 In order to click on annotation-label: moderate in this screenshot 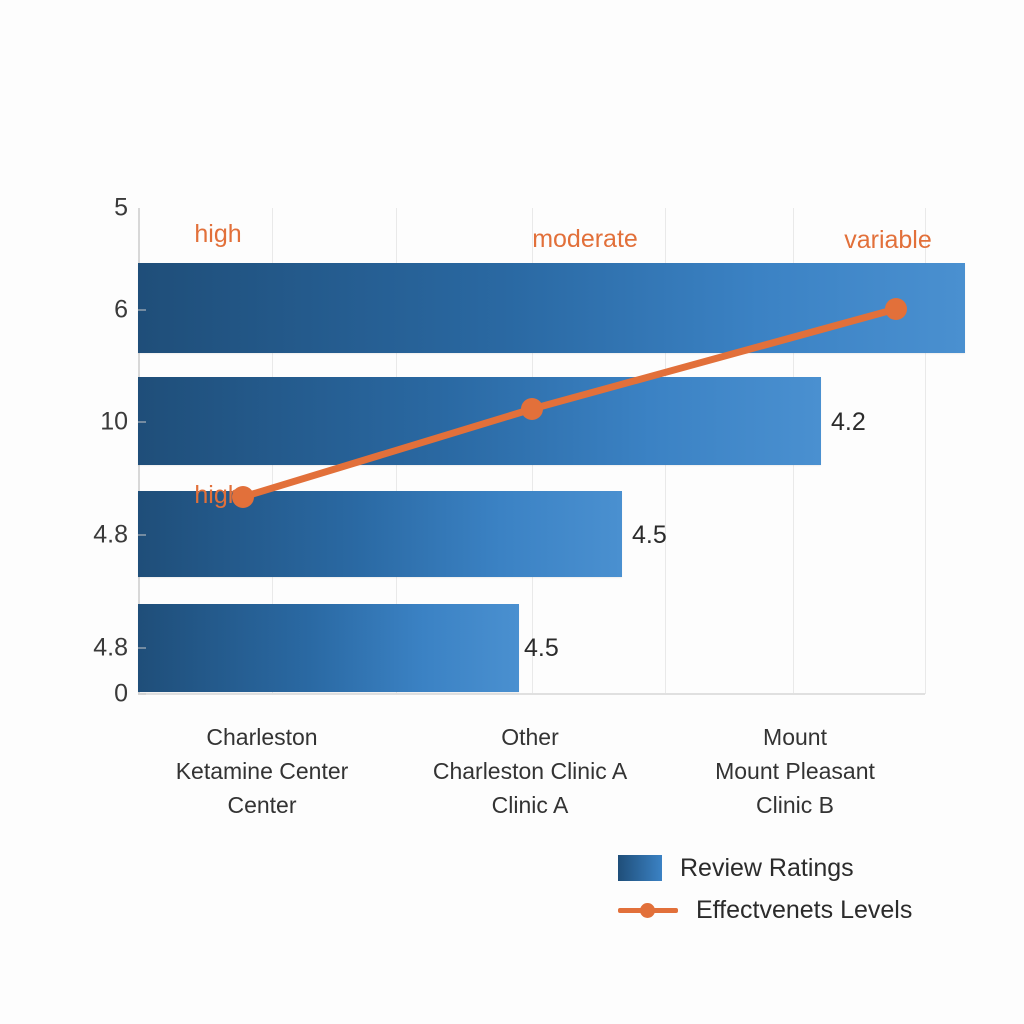, I will do `click(585, 239)`.